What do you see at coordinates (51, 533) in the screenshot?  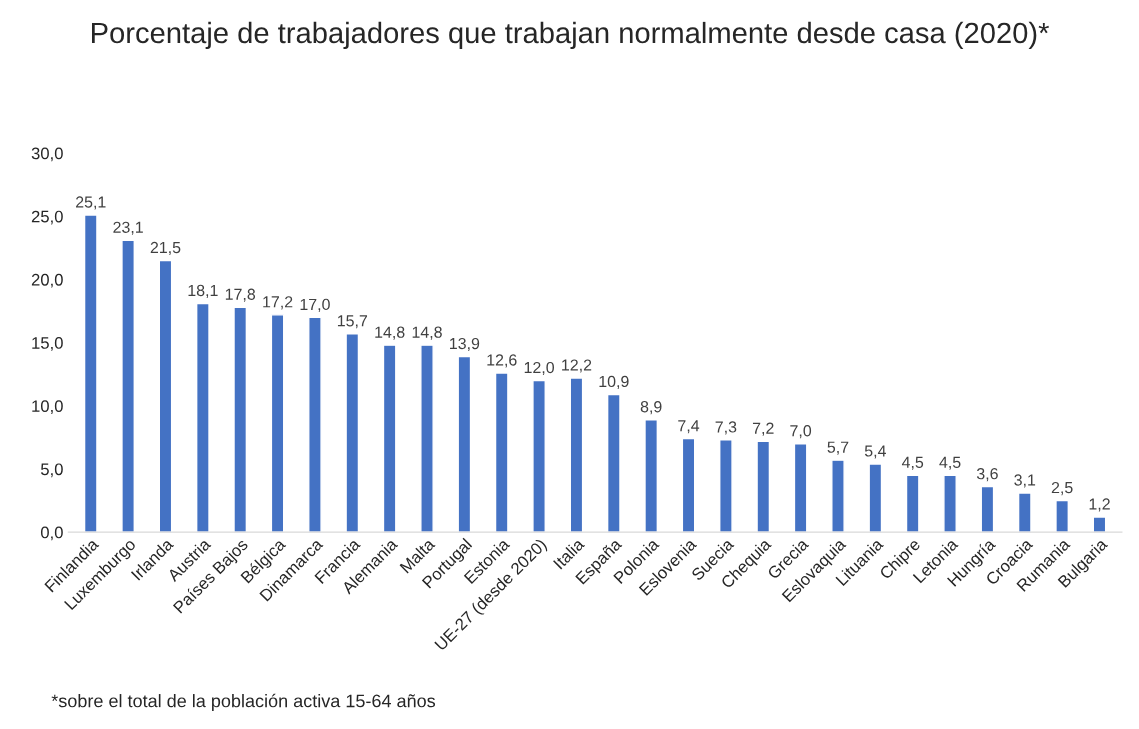 I see `y-tick-label: 0,0` at bounding box center [51, 533].